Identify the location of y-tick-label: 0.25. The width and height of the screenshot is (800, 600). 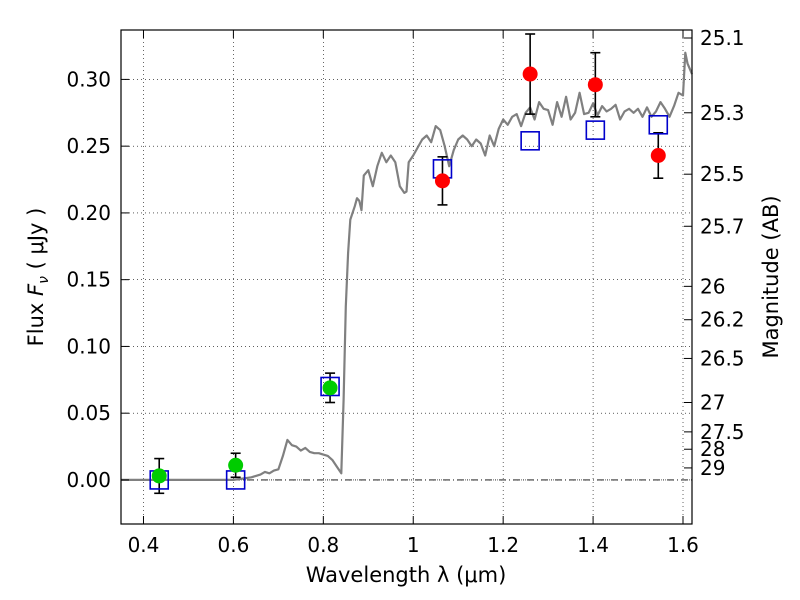
(88, 146).